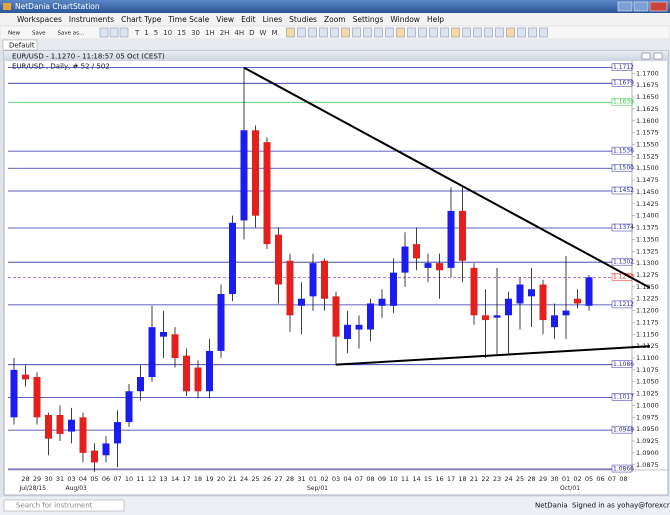 Image resolution: width=670 pixels, height=515 pixels. Describe the element at coordinates (647, 429) in the screenshot. I see `y-tick-label: 1.0950` at that location.